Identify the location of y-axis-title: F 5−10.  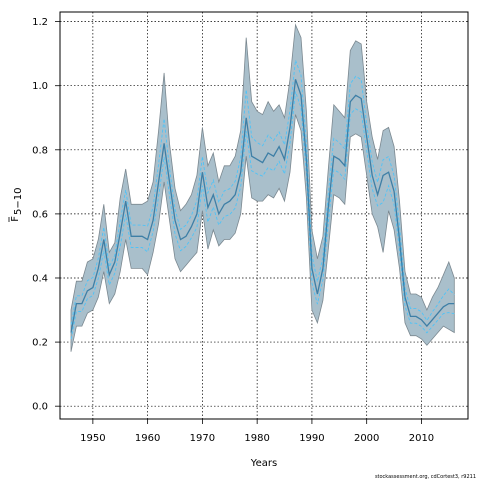
(16, 205).